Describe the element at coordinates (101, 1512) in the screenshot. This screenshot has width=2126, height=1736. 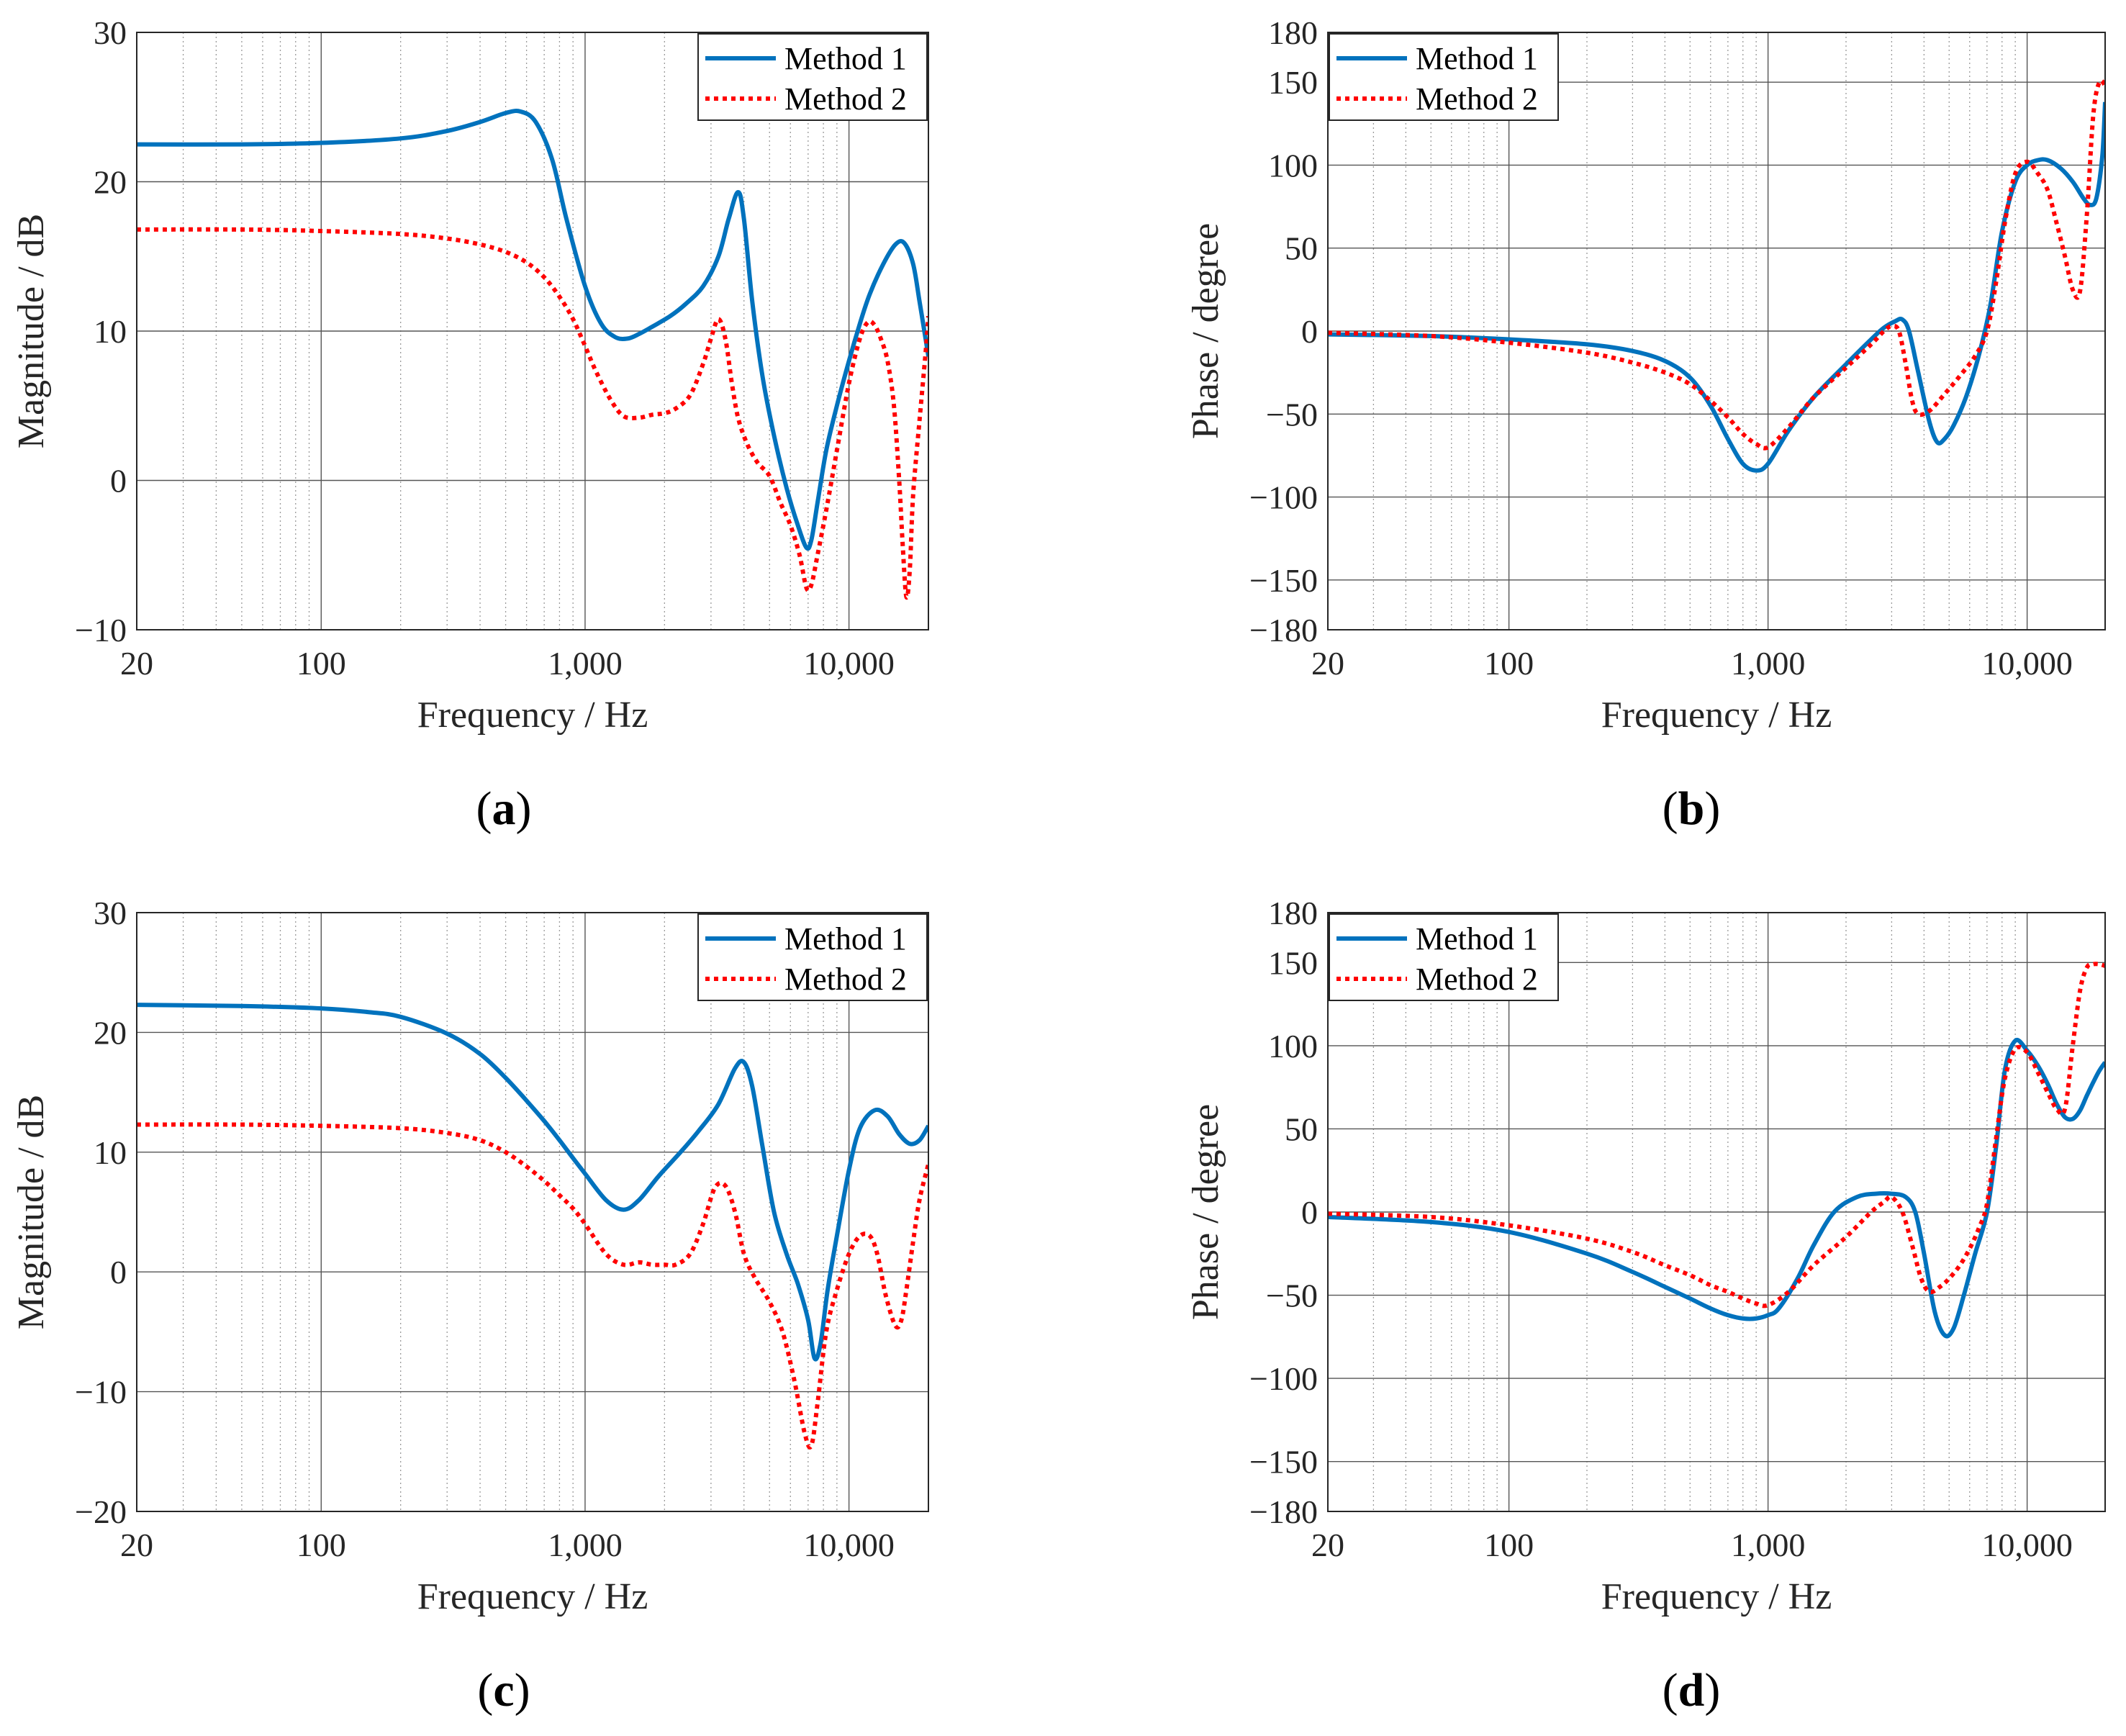
I see `y-tick-label: −20` at that location.